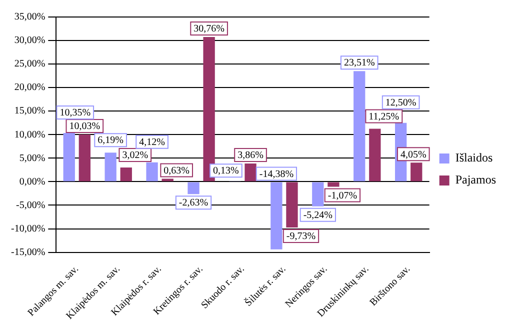 The width and height of the screenshot is (518, 333). What do you see at coordinates (28, 252) in the screenshot?
I see `y-tick-label: -15,00%` at bounding box center [28, 252].